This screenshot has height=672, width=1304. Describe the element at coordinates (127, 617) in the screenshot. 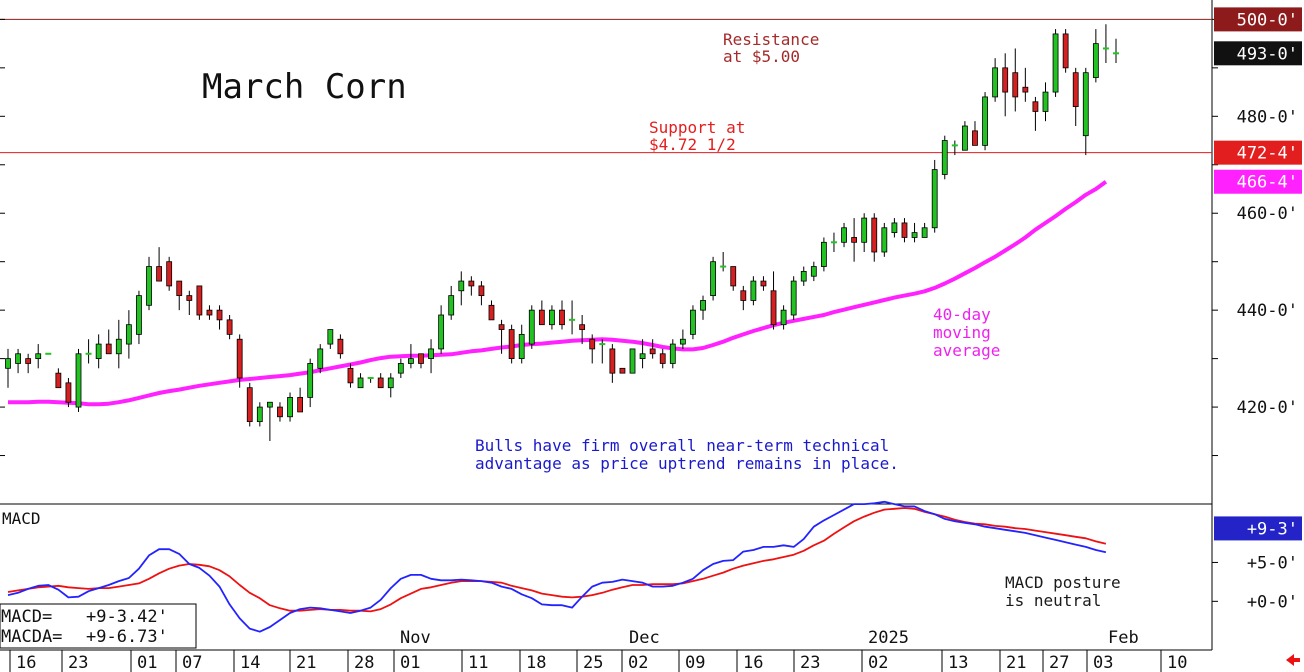

I see `macd-readout-value: +9-3.42'` at that location.